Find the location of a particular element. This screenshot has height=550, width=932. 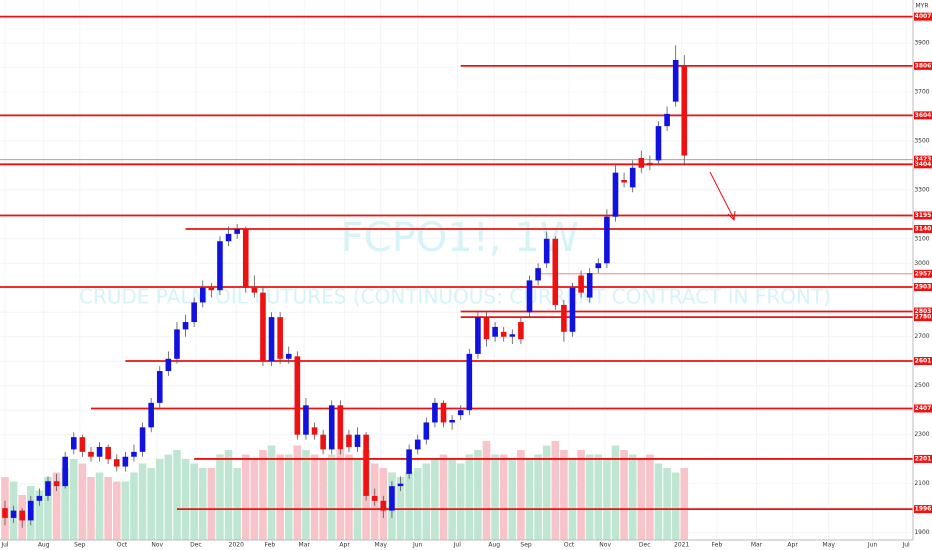

x-tick-label: 2021 is located at coordinates (681, 545).